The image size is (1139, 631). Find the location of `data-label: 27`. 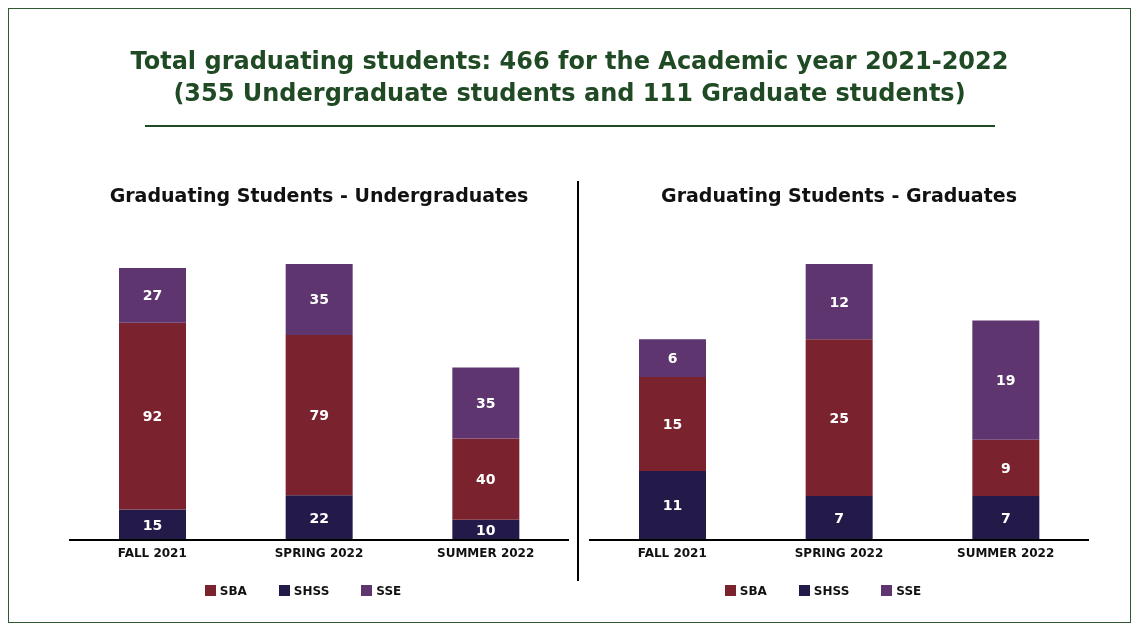

data-label: 27 is located at coordinates (152, 295).